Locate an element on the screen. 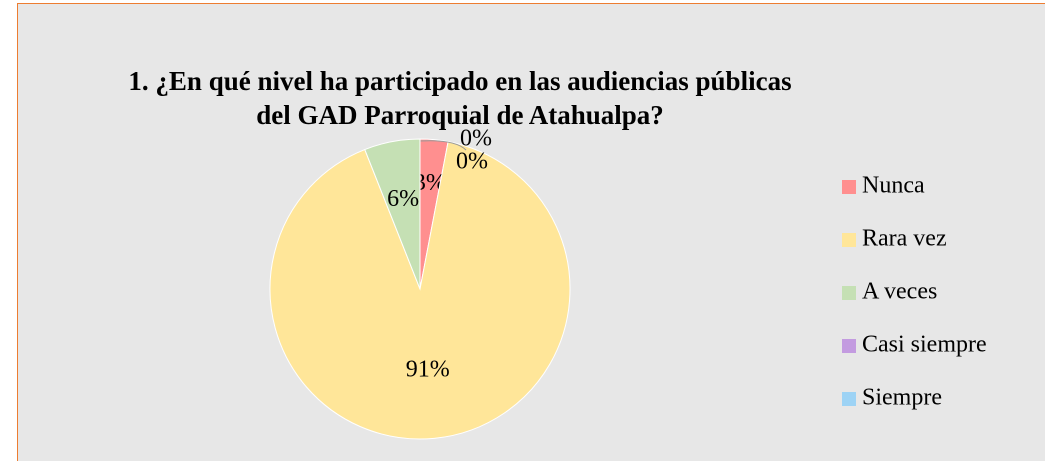  leader-line is located at coordinates (443, 145).